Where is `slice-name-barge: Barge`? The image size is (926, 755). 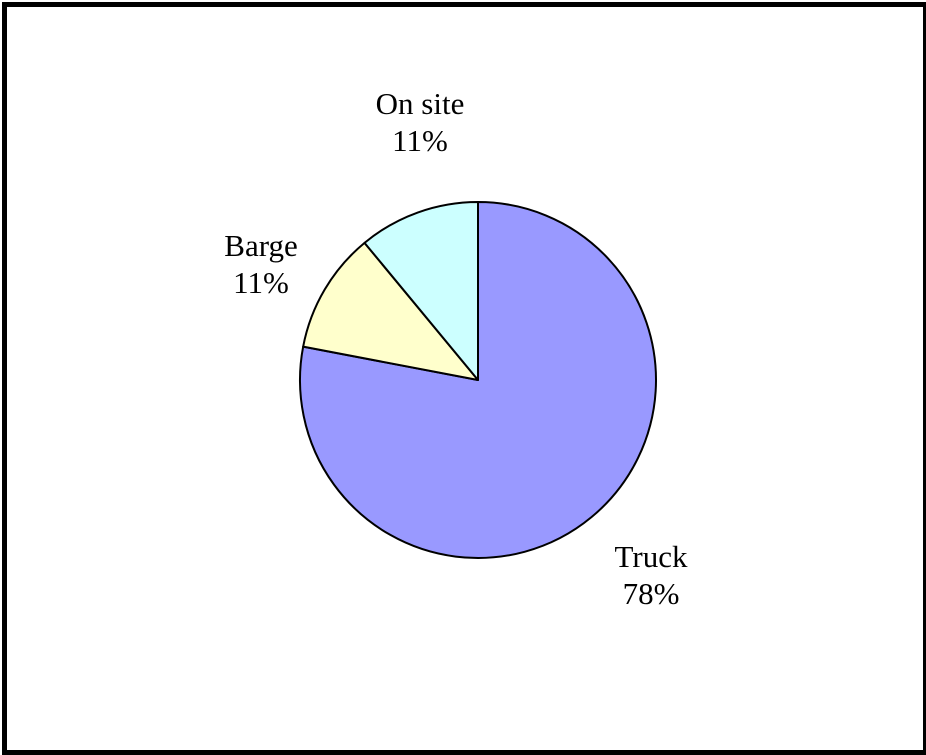
slice-name-barge: Barge is located at coordinates (261, 245).